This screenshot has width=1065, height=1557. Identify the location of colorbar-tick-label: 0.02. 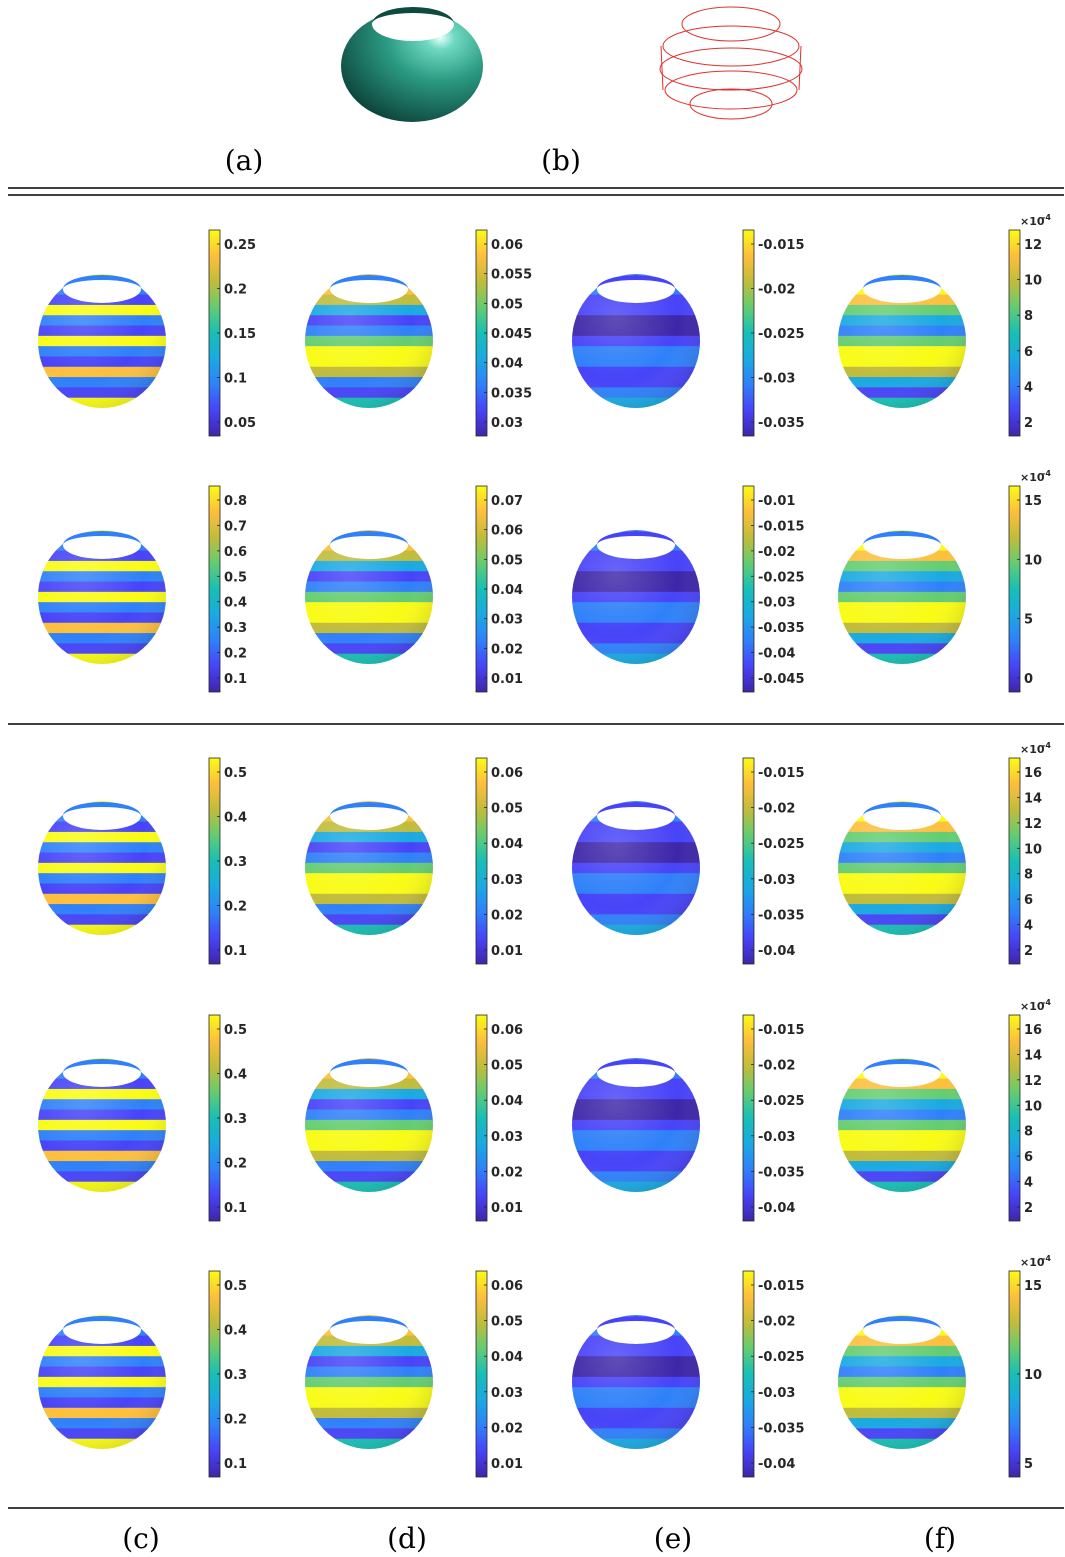
(507, 915).